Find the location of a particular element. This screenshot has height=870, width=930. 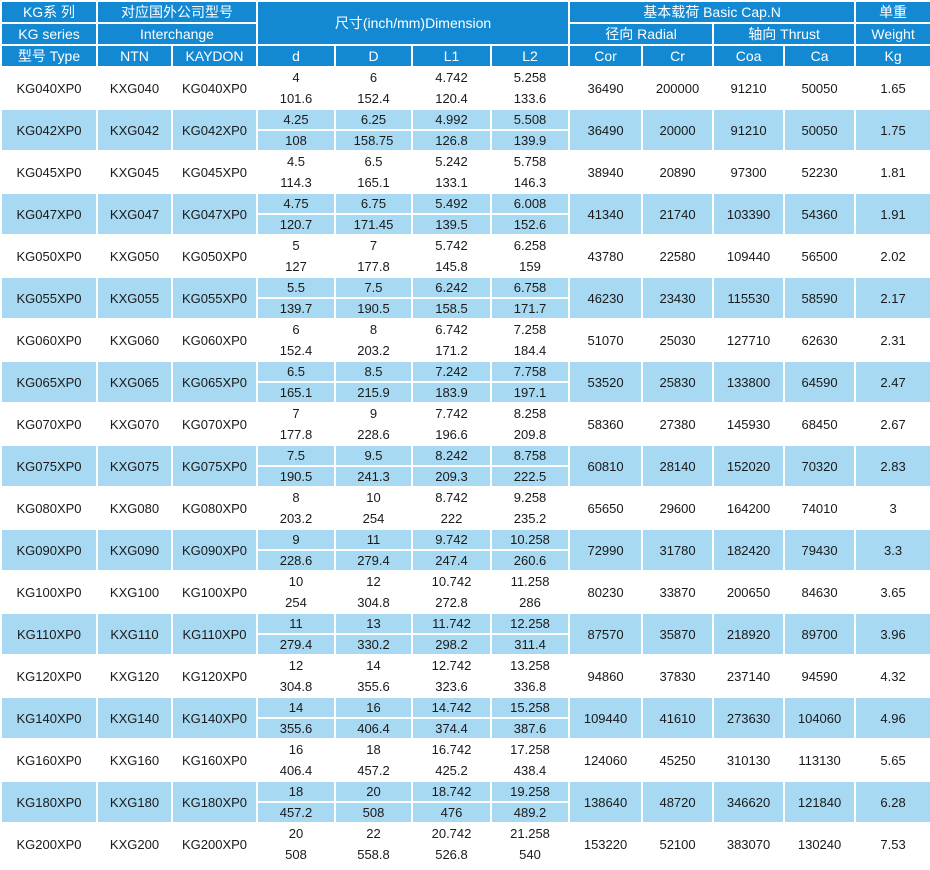

cell-coa: 103390 is located at coordinates (749, 214).